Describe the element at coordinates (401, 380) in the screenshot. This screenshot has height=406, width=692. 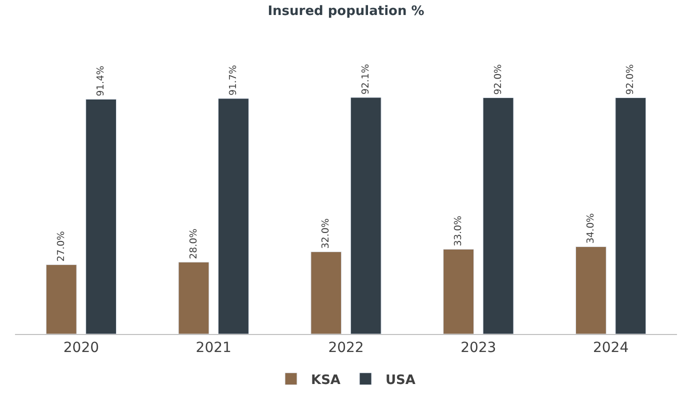
I see `legend-label: USA` at that location.